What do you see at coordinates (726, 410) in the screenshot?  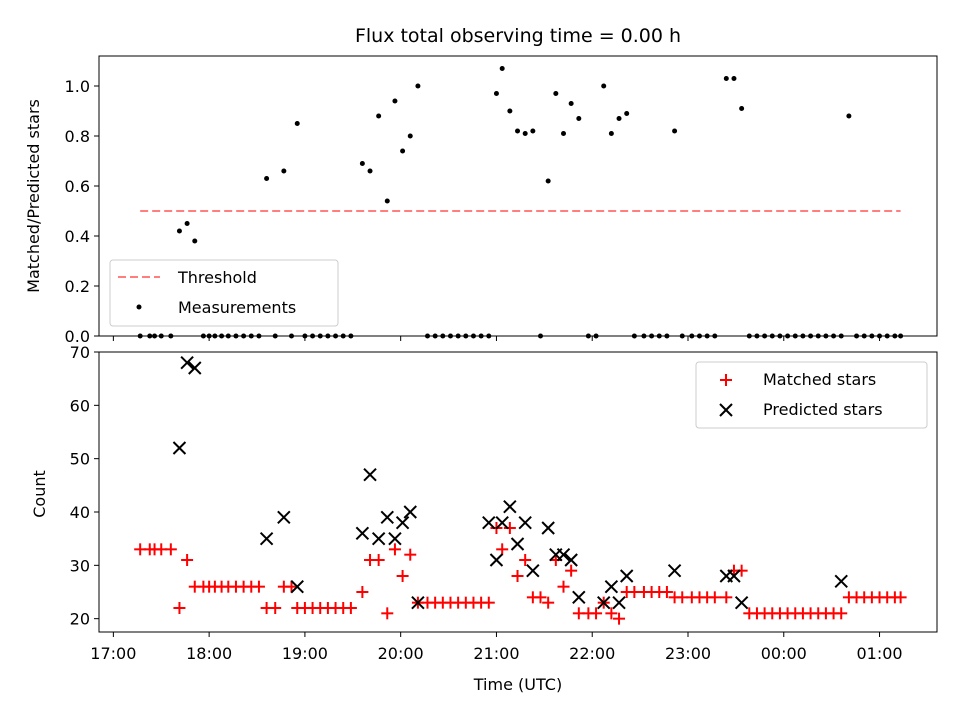 I see `predicted-legend-swatch` at bounding box center [726, 410].